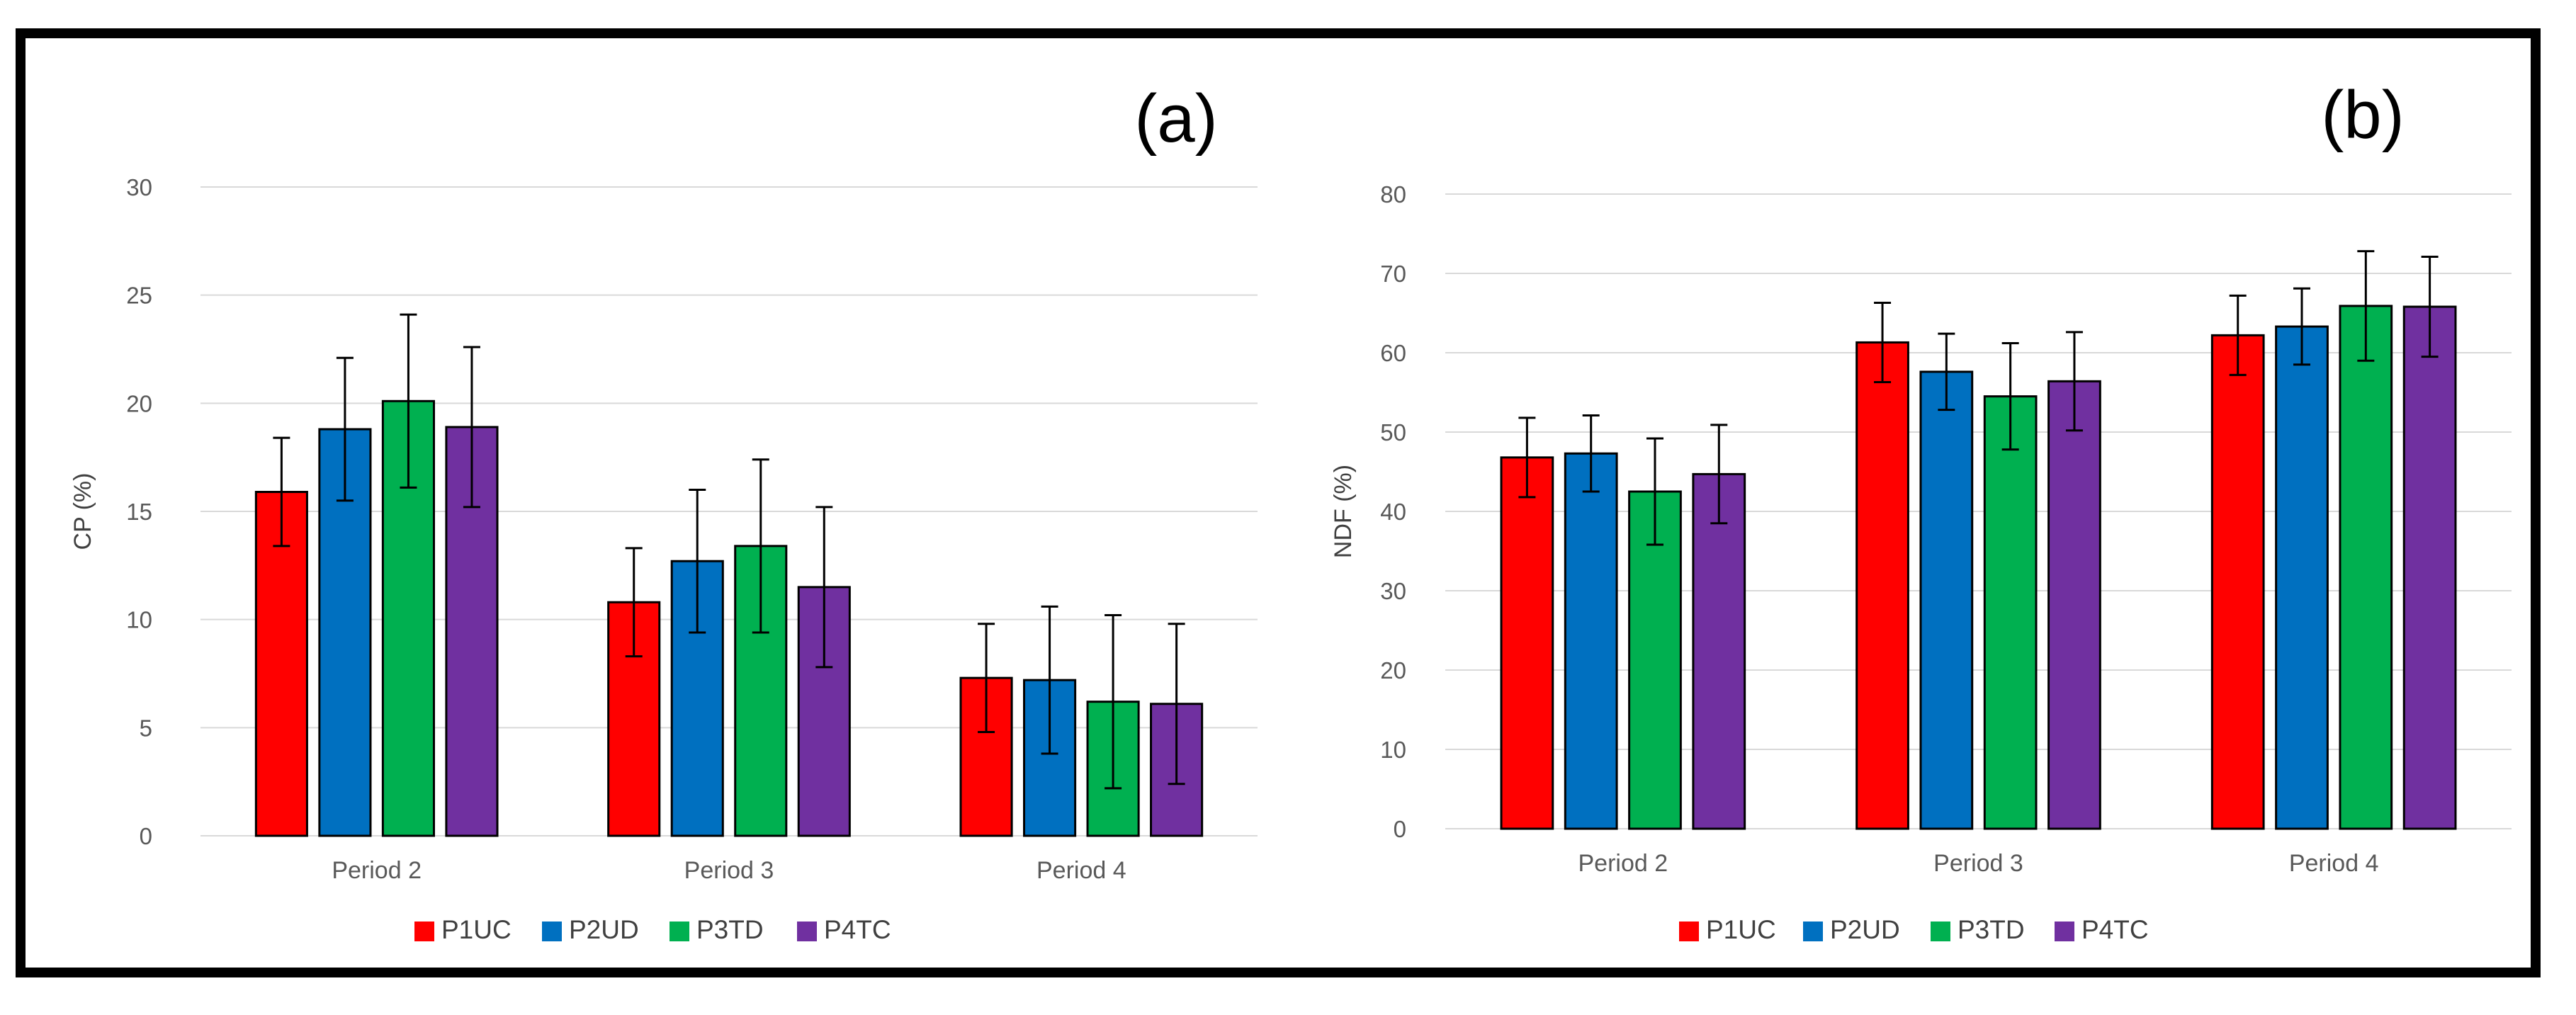 The image size is (2576, 1015). What do you see at coordinates (1175, 119) in the screenshot?
I see `panel-label: (a)` at bounding box center [1175, 119].